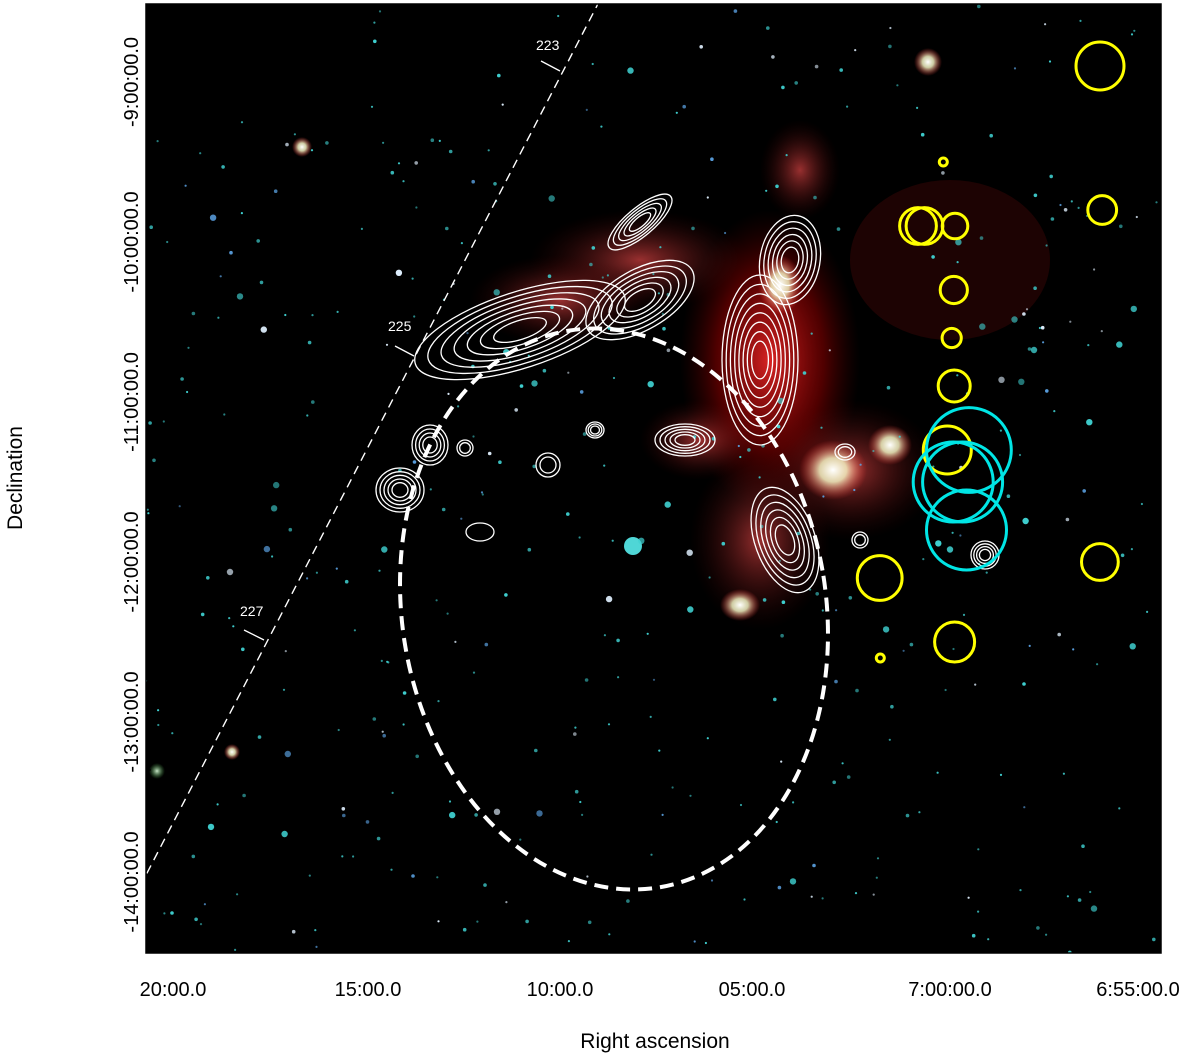  I want to click on x-axis-title: Right ascension, so click(654, 1041).